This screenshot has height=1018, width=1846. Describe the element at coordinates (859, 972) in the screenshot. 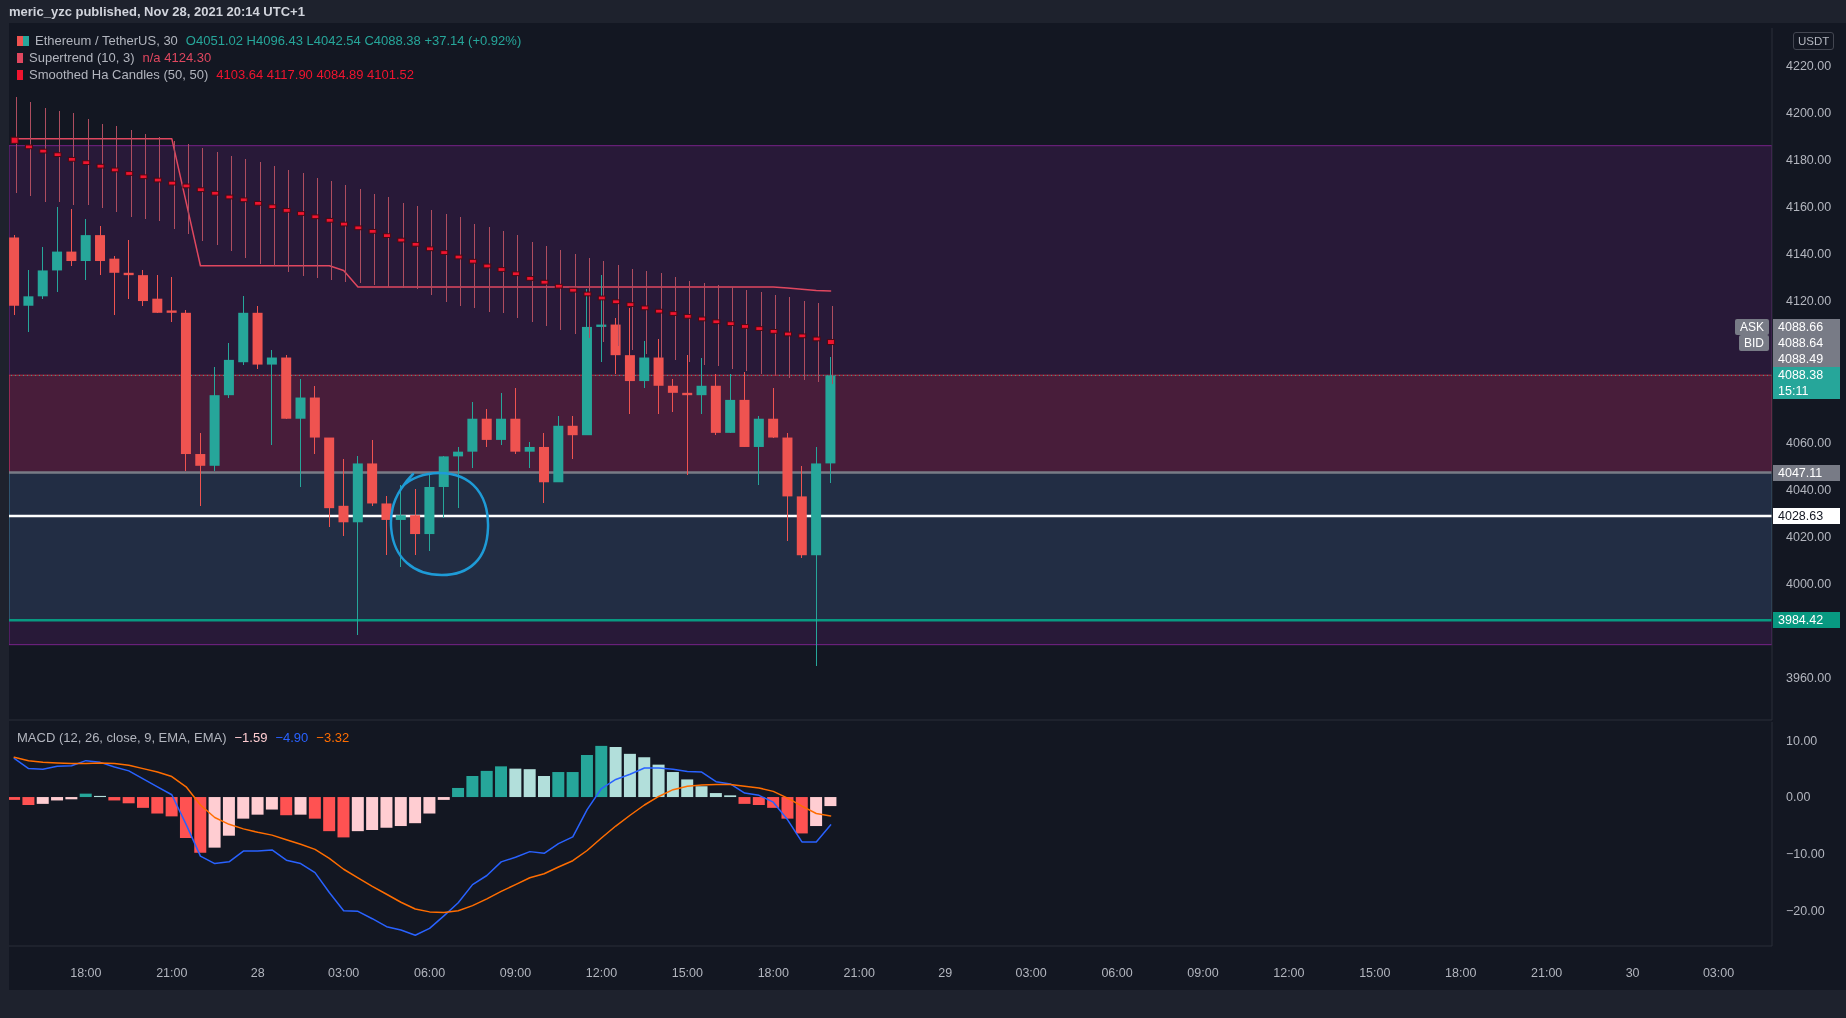

I see `x-tick-label: 21:00` at that location.